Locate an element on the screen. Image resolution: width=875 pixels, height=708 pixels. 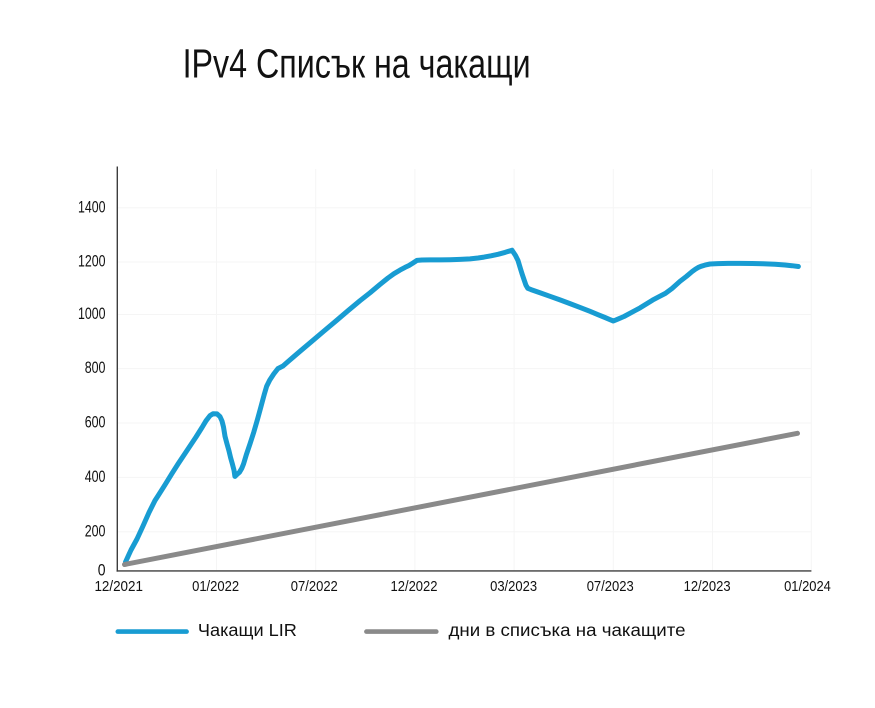
svg-text: 12/2023 is located at coordinates (707, 586).